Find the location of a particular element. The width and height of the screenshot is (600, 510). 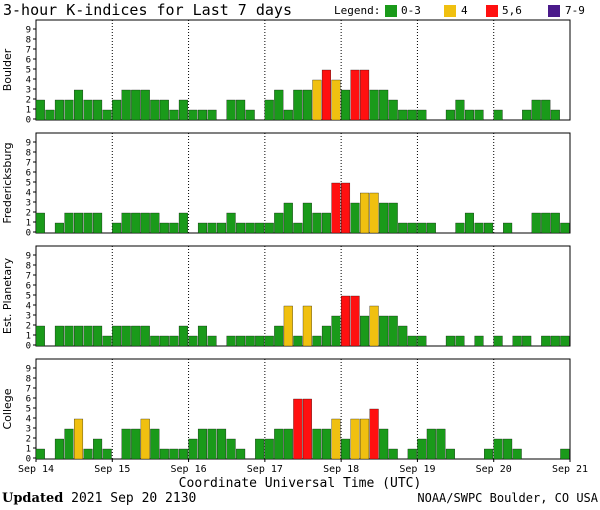

legend-item-severe: 7-9 is located at coordinates (575, 10).